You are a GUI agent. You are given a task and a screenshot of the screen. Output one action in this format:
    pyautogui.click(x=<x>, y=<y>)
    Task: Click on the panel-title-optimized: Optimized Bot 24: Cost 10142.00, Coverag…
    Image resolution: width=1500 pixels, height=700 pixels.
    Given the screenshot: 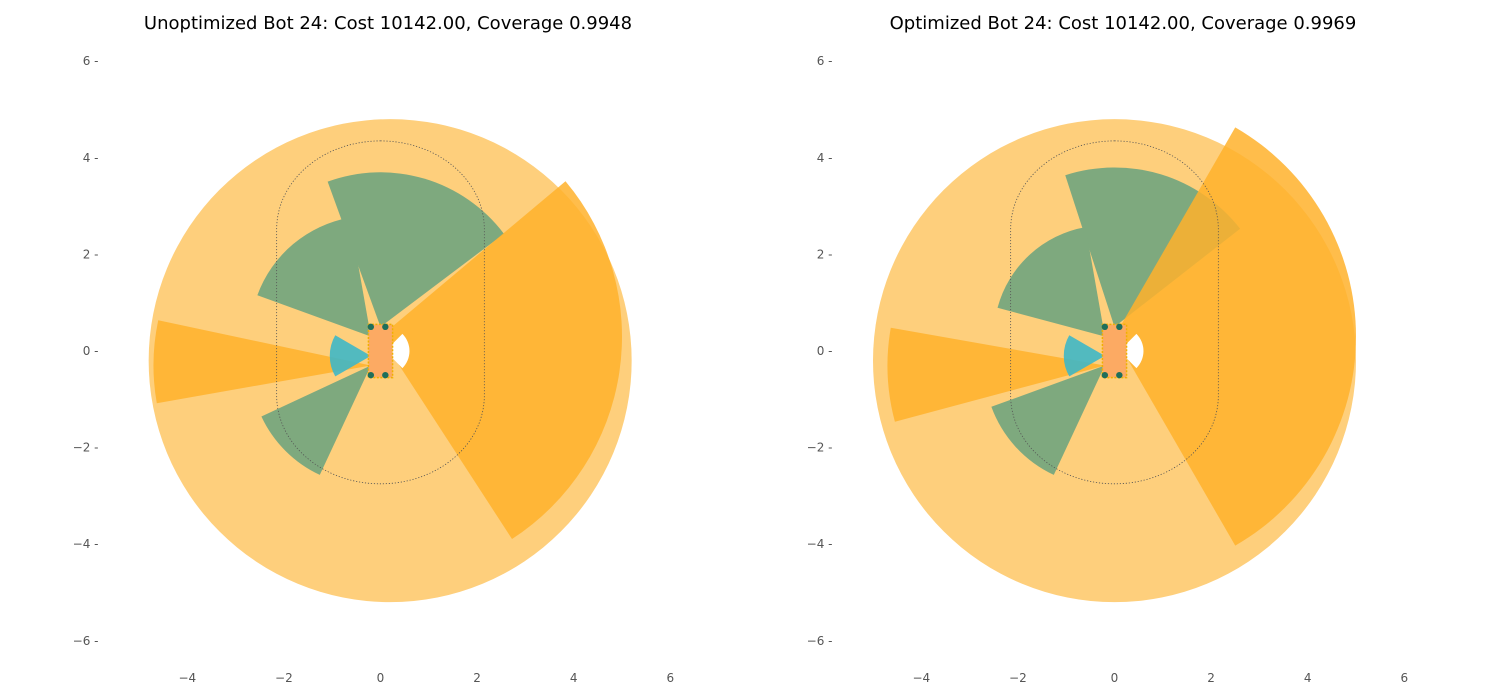 What is the action you would take?
    pyautogui.click(x=1123, y=23)
    